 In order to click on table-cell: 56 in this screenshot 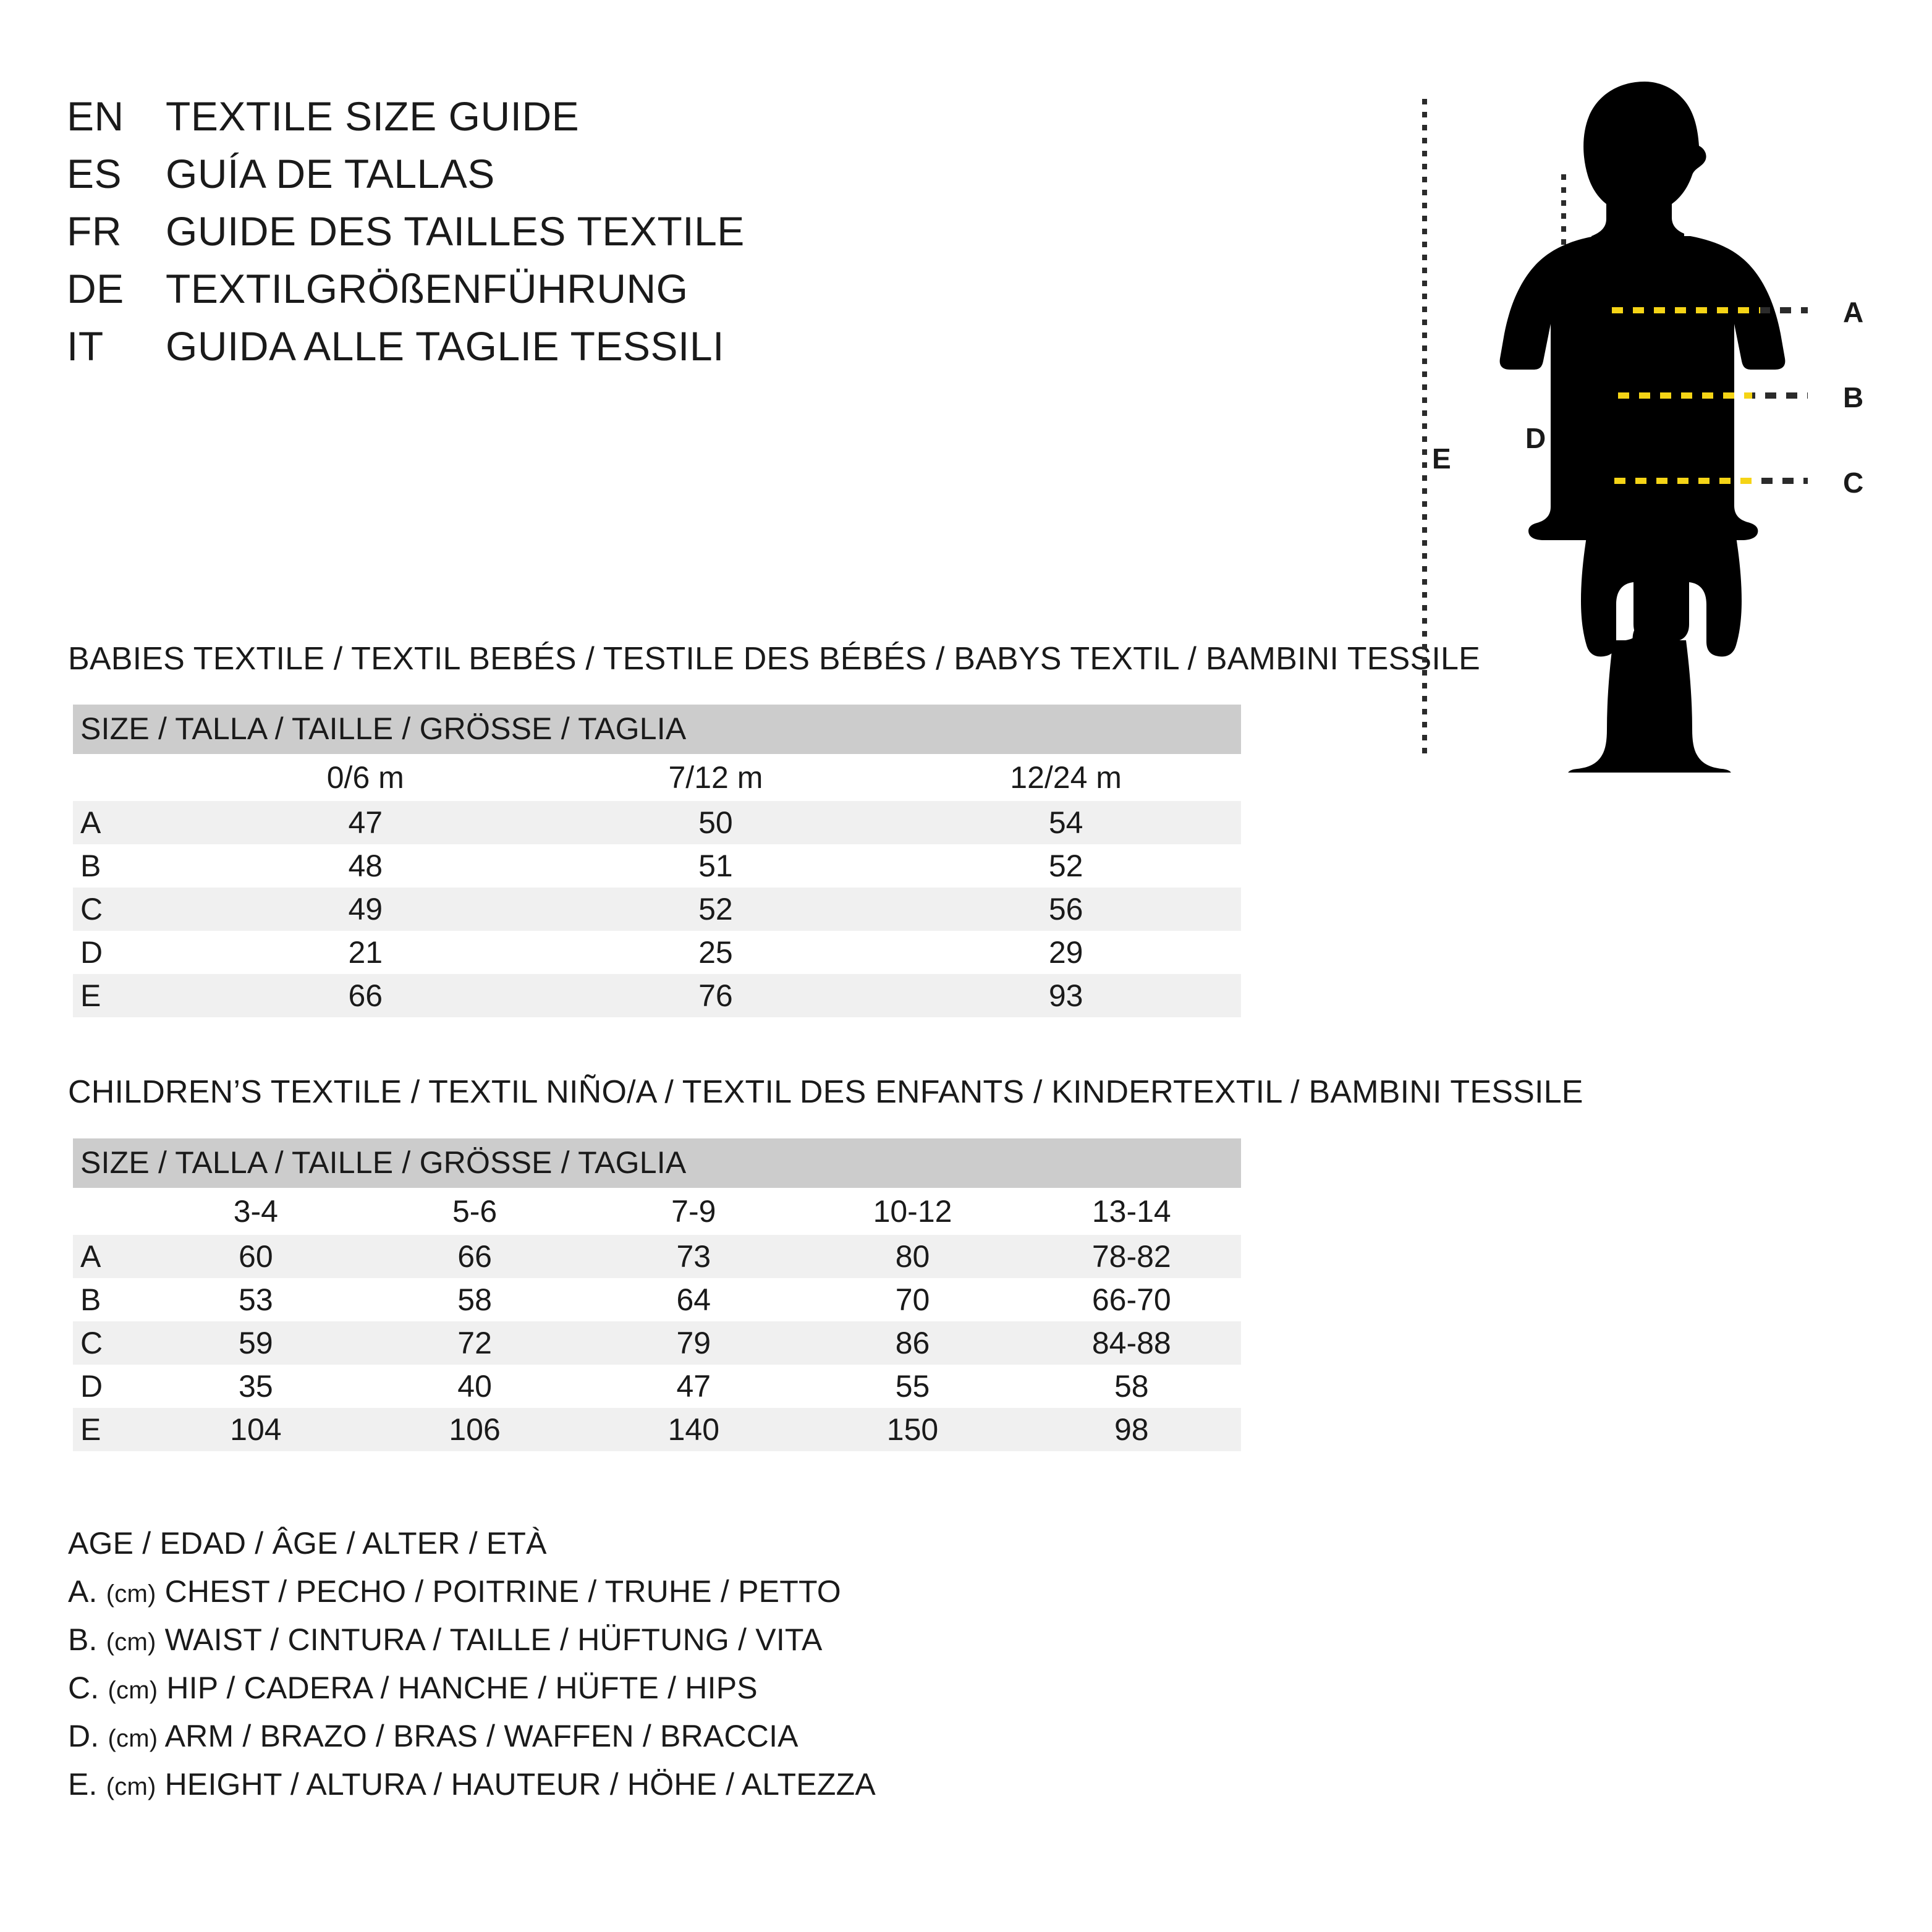, I will do `click(1066, 909)`.